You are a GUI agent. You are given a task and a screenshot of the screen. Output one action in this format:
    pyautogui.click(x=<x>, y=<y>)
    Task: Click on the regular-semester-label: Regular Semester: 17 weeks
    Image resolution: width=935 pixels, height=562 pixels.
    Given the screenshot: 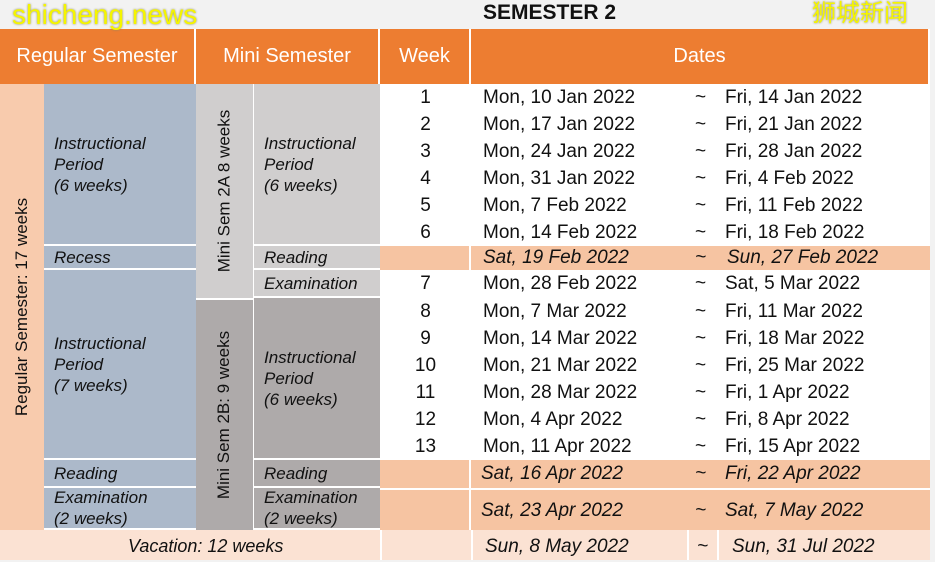 What is the action you would take?
    pyautogui.click(x=22, y=307)
    